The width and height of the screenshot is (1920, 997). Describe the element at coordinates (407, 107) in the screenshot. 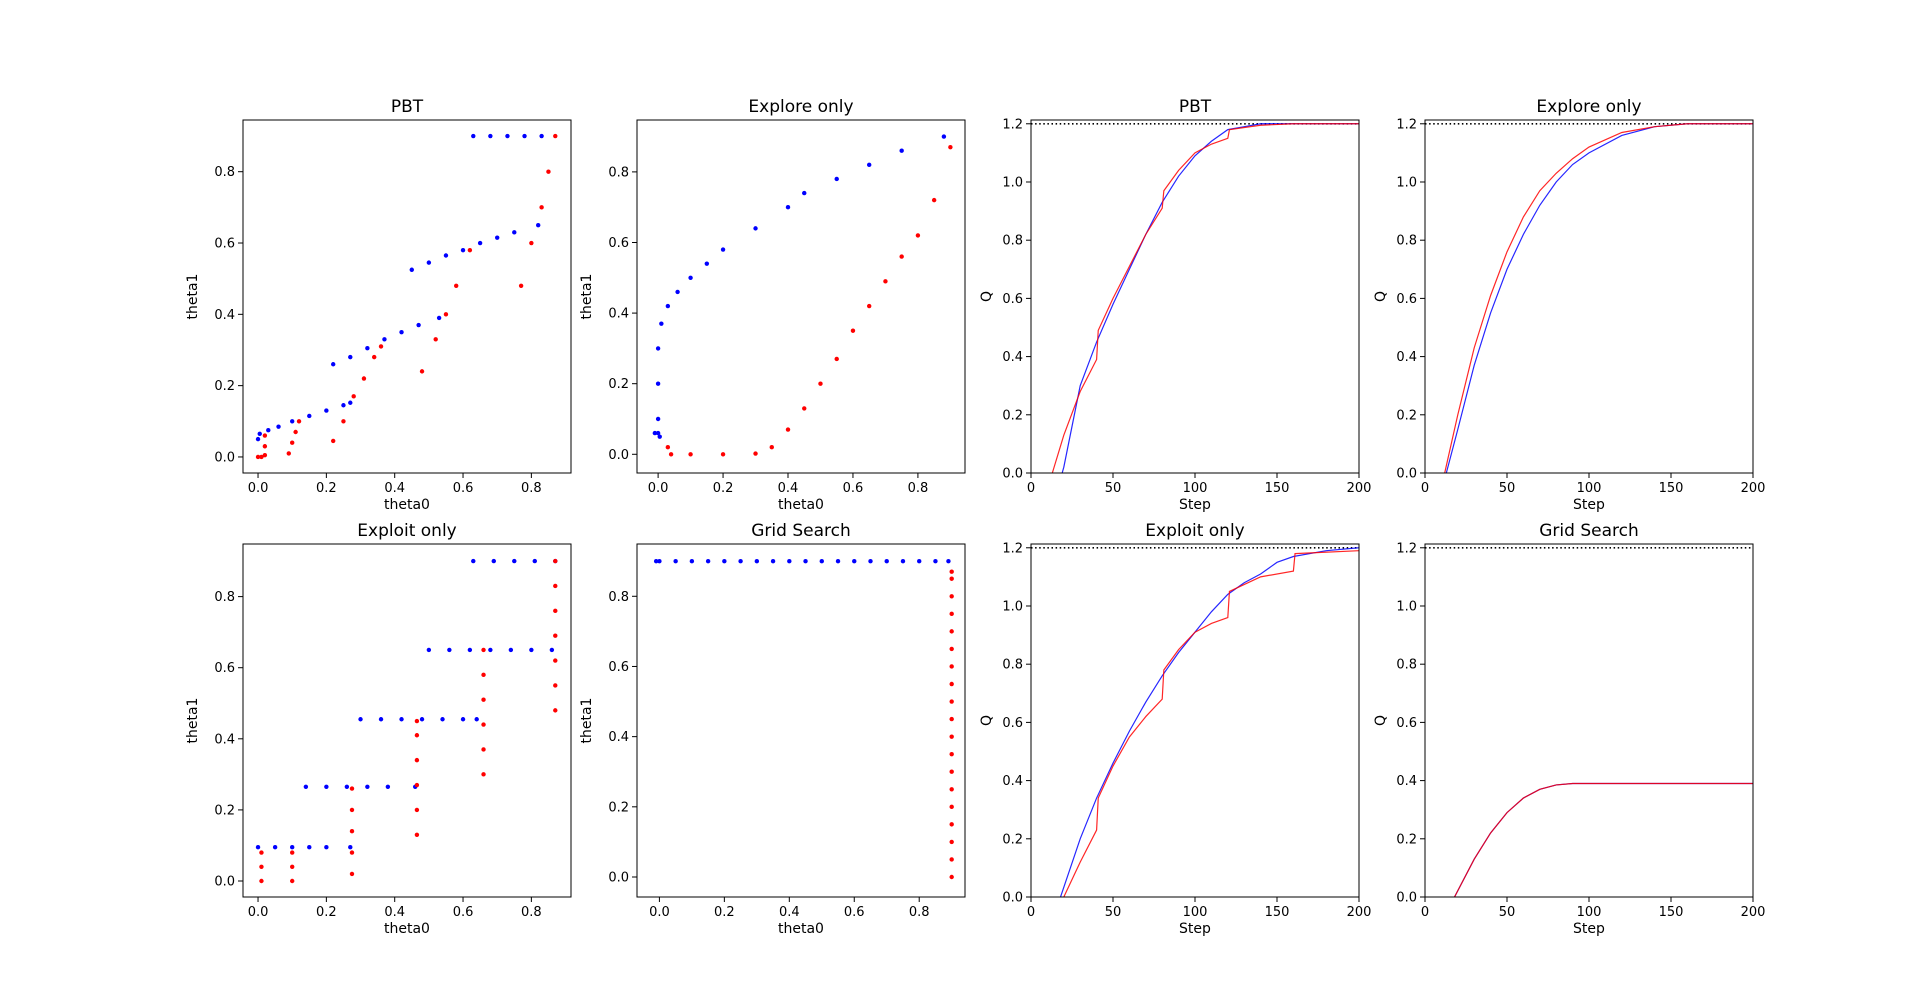

I see `chart-title: PBT` at that location.